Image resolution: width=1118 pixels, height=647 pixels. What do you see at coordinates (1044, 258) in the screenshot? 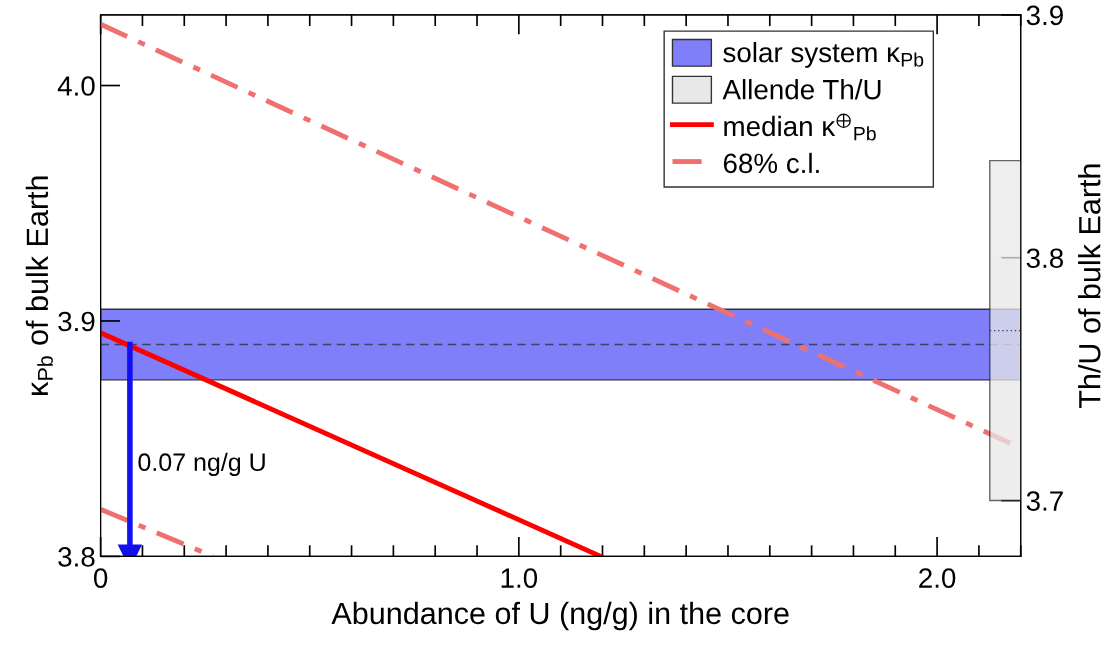
I see `y2-tick-label: 3.8` at bounding box center [1044, 258].